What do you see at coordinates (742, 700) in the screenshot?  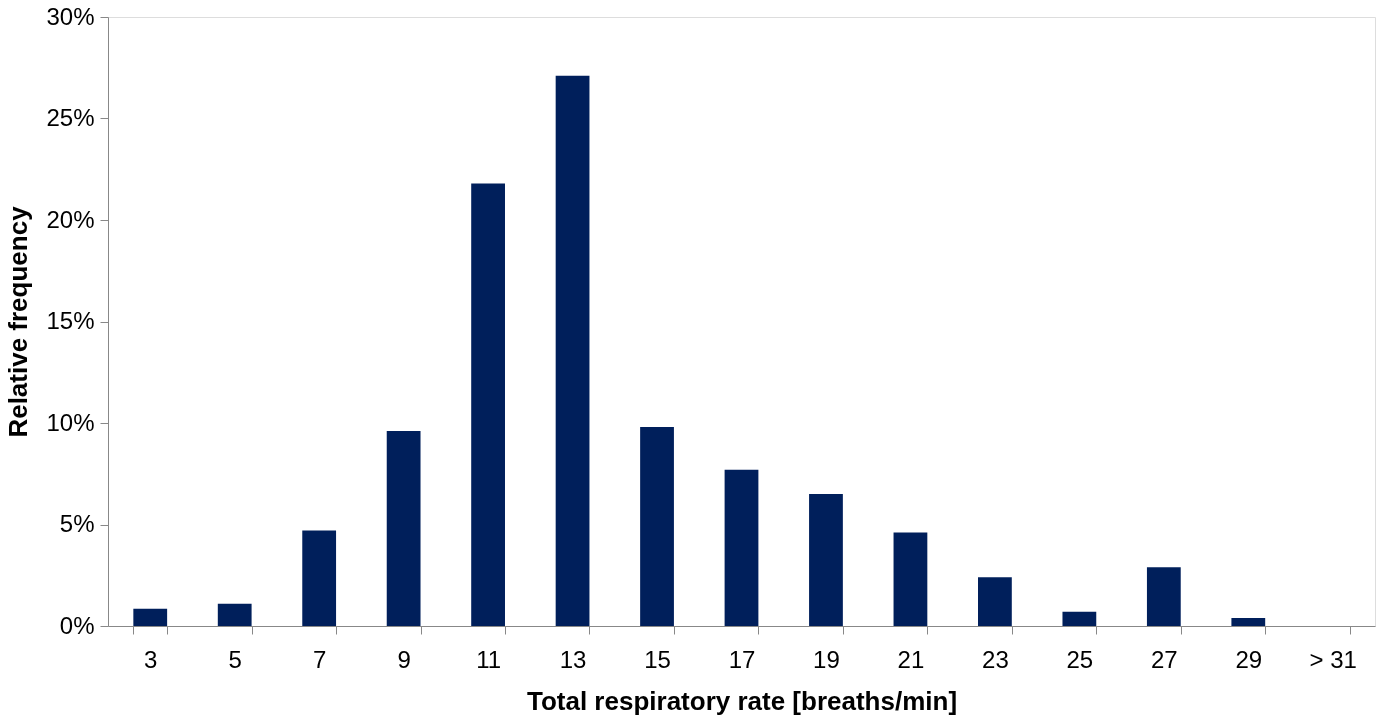 I see `x-axis-title: Total respiratory rate [breaths/min]` at bounding box center [742, 700].